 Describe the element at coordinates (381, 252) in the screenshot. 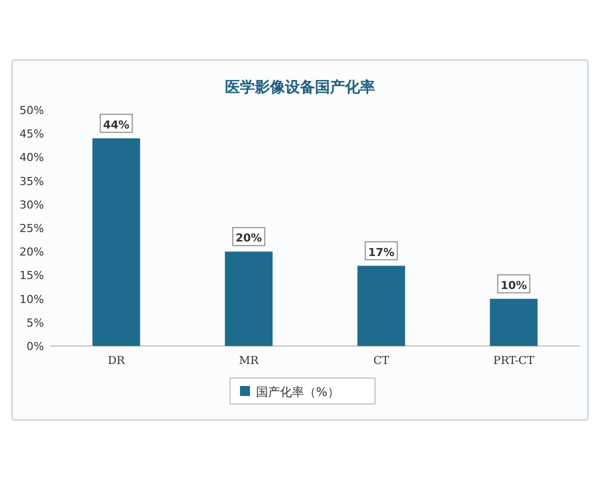

I see `text: 17%` at that location.